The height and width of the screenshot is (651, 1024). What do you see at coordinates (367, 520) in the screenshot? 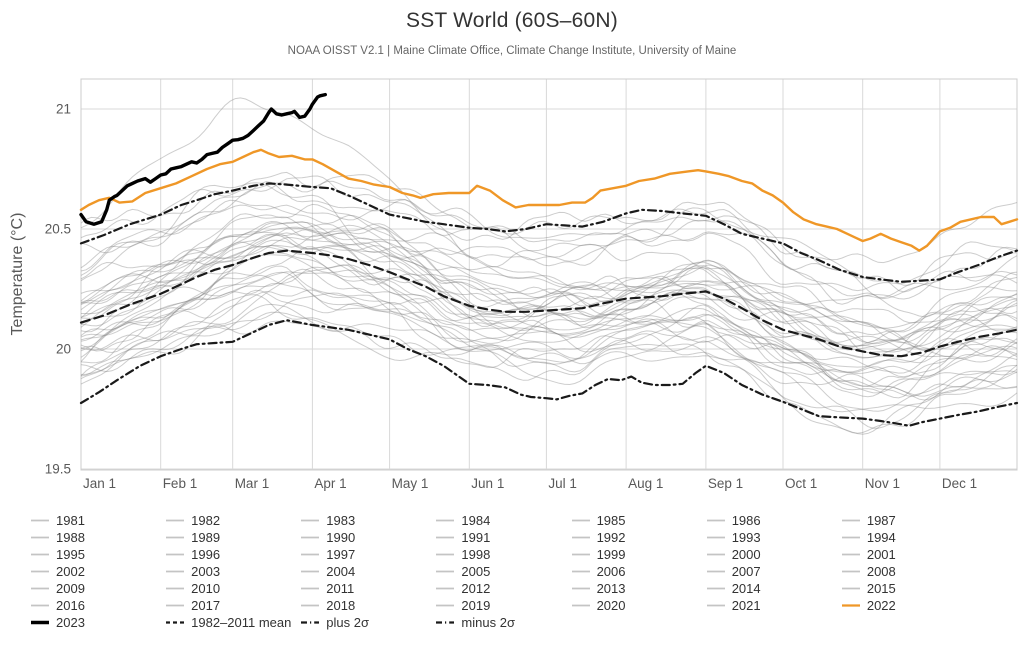
I see `legend-item-1983: 1983` at bounding box center [367, 520].